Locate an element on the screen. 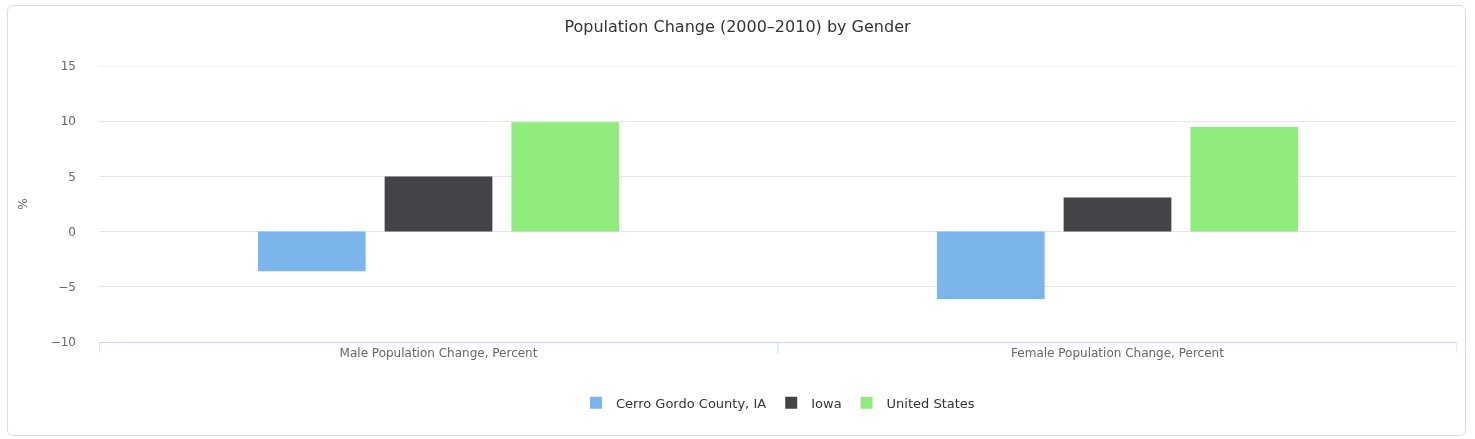  y-tick-label: 15 is located at coordinates (68, 66).